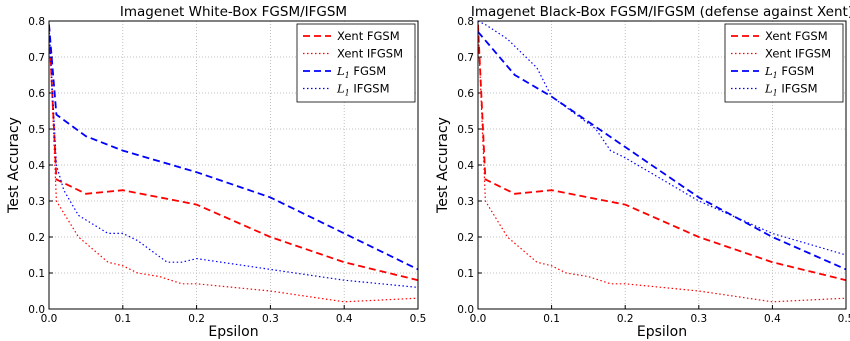 The image size is (850, 341). I want to click on chart-title: Imagenet White-Box FGSM/IFGSM, so click(233, 12).